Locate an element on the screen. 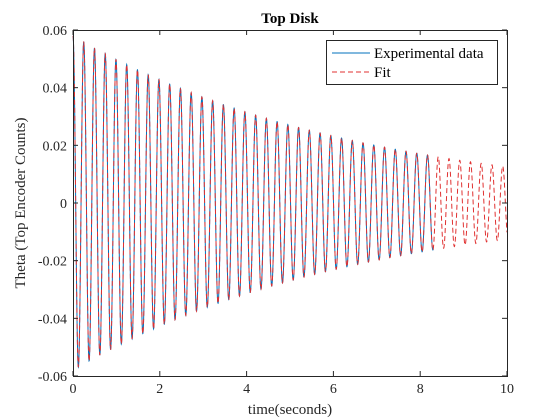  y-tick-label: -0.02 is located at coordinates (52, 262).